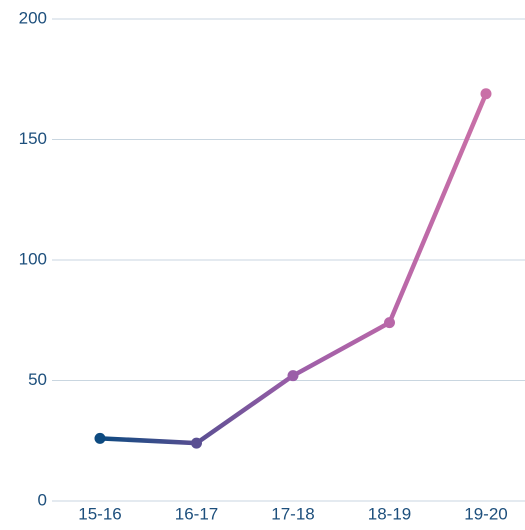 This screenshot has width=525, height=530. What do you see at coordinates (42, 499) in the screenshot?
I see `y-tick-label: 0` at bounding box center [42, 499].